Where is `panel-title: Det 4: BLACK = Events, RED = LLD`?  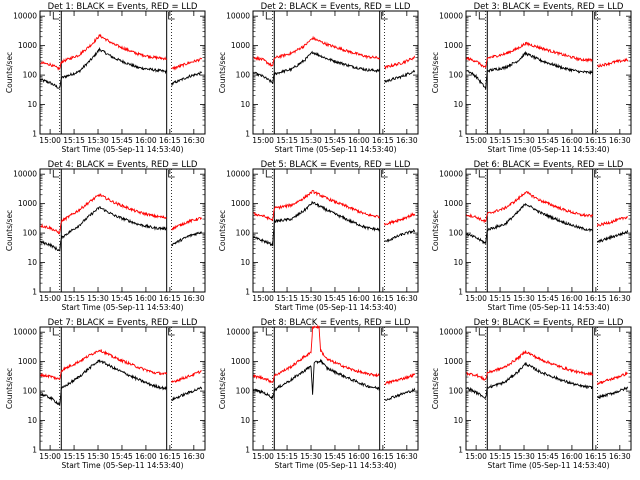 panel-title: Det 4: BLACK = Events, RED = LLD is located at coordinates (123, 165).